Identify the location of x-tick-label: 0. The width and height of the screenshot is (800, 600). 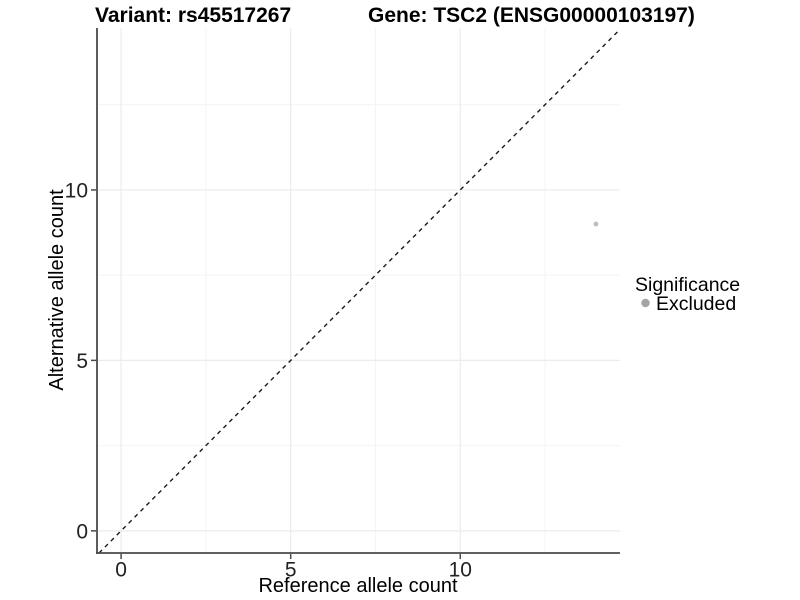
(121, 570).